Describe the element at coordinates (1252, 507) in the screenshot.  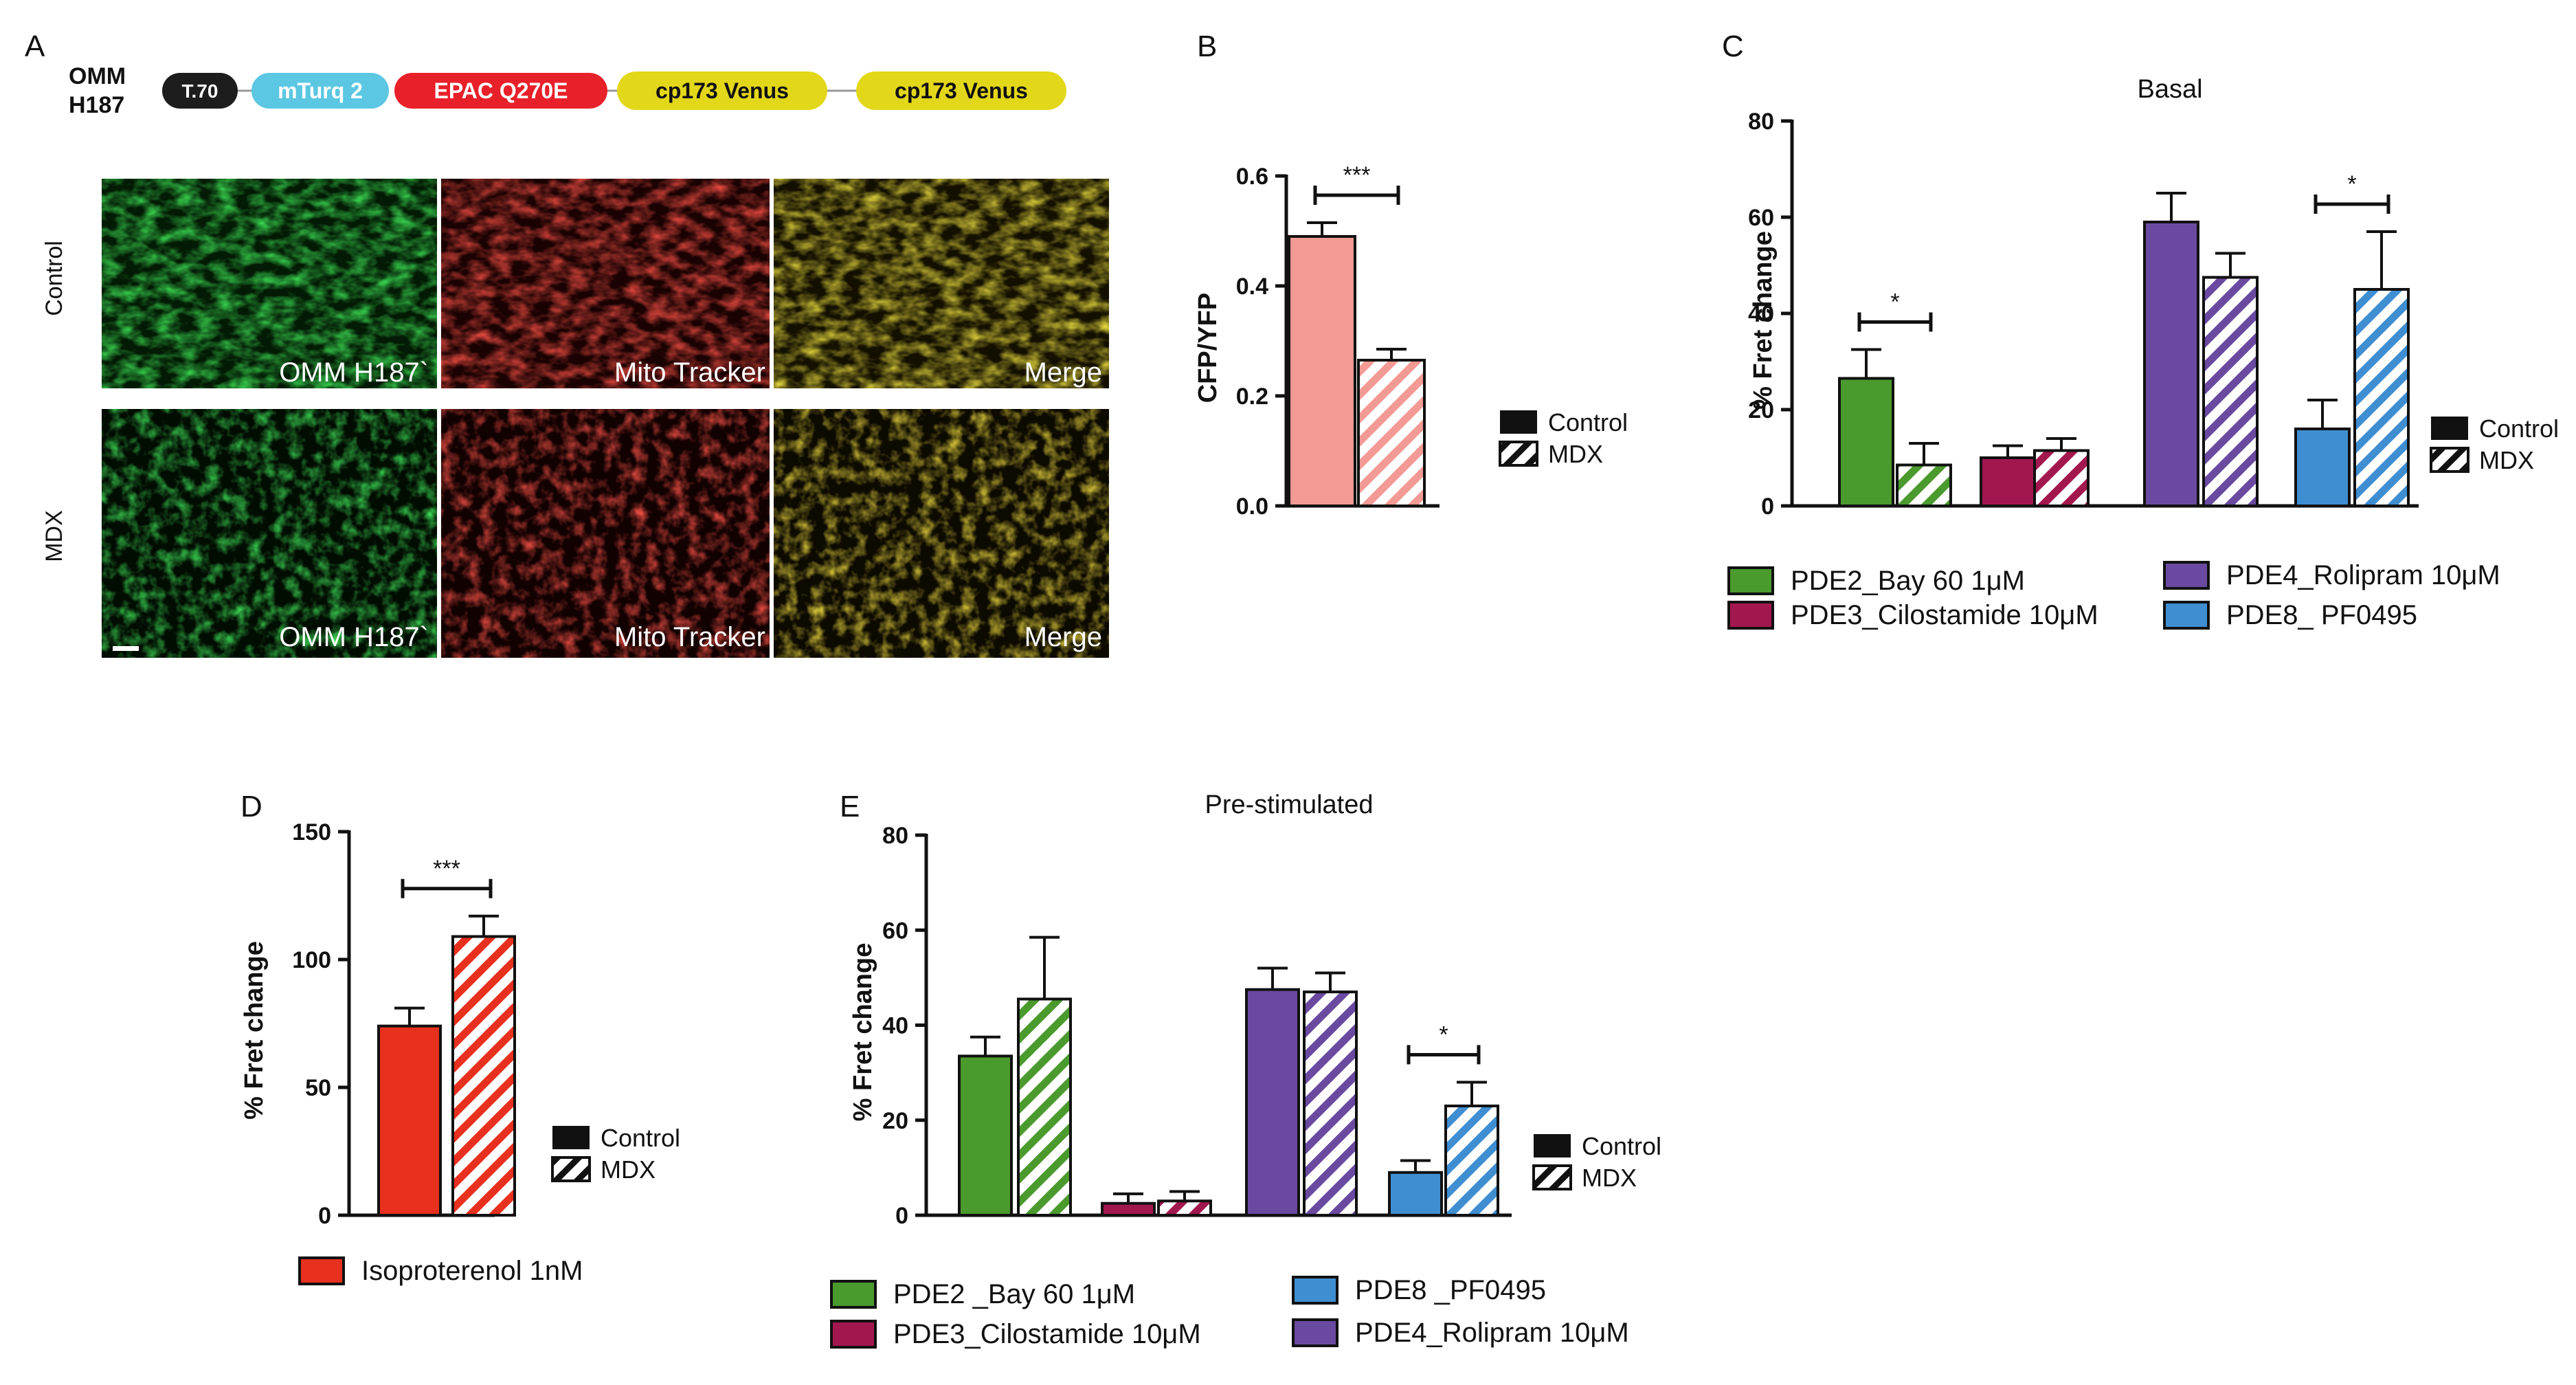
I see `y-tick-label: 0.0` at that location.